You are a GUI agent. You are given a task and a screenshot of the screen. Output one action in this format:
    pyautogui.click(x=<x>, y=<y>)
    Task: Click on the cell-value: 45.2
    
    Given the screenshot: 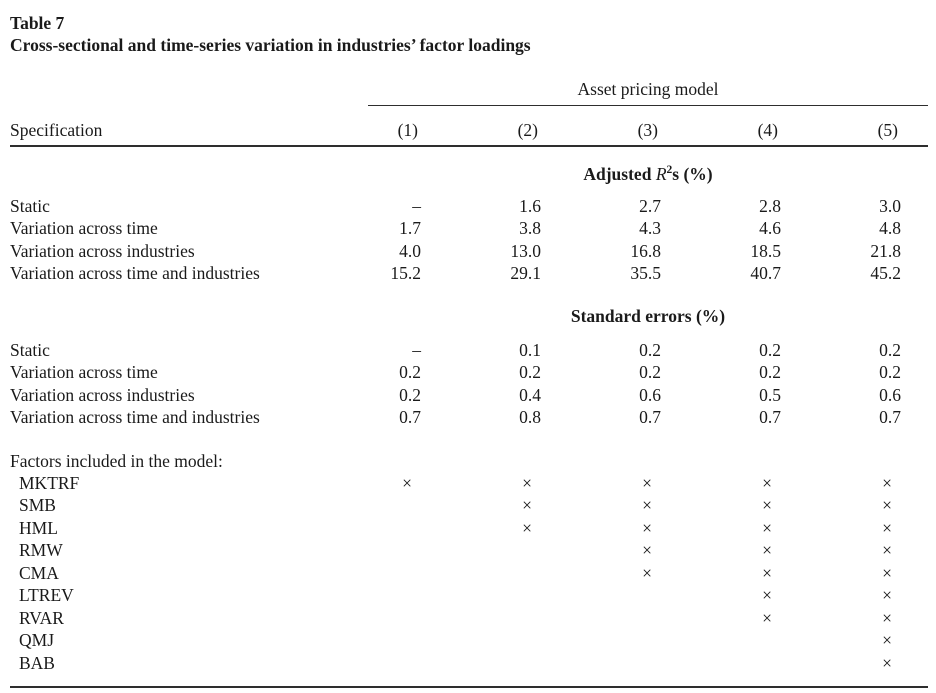 What is the action you would take?
    pyautogui.click(x=886, y=273)
    